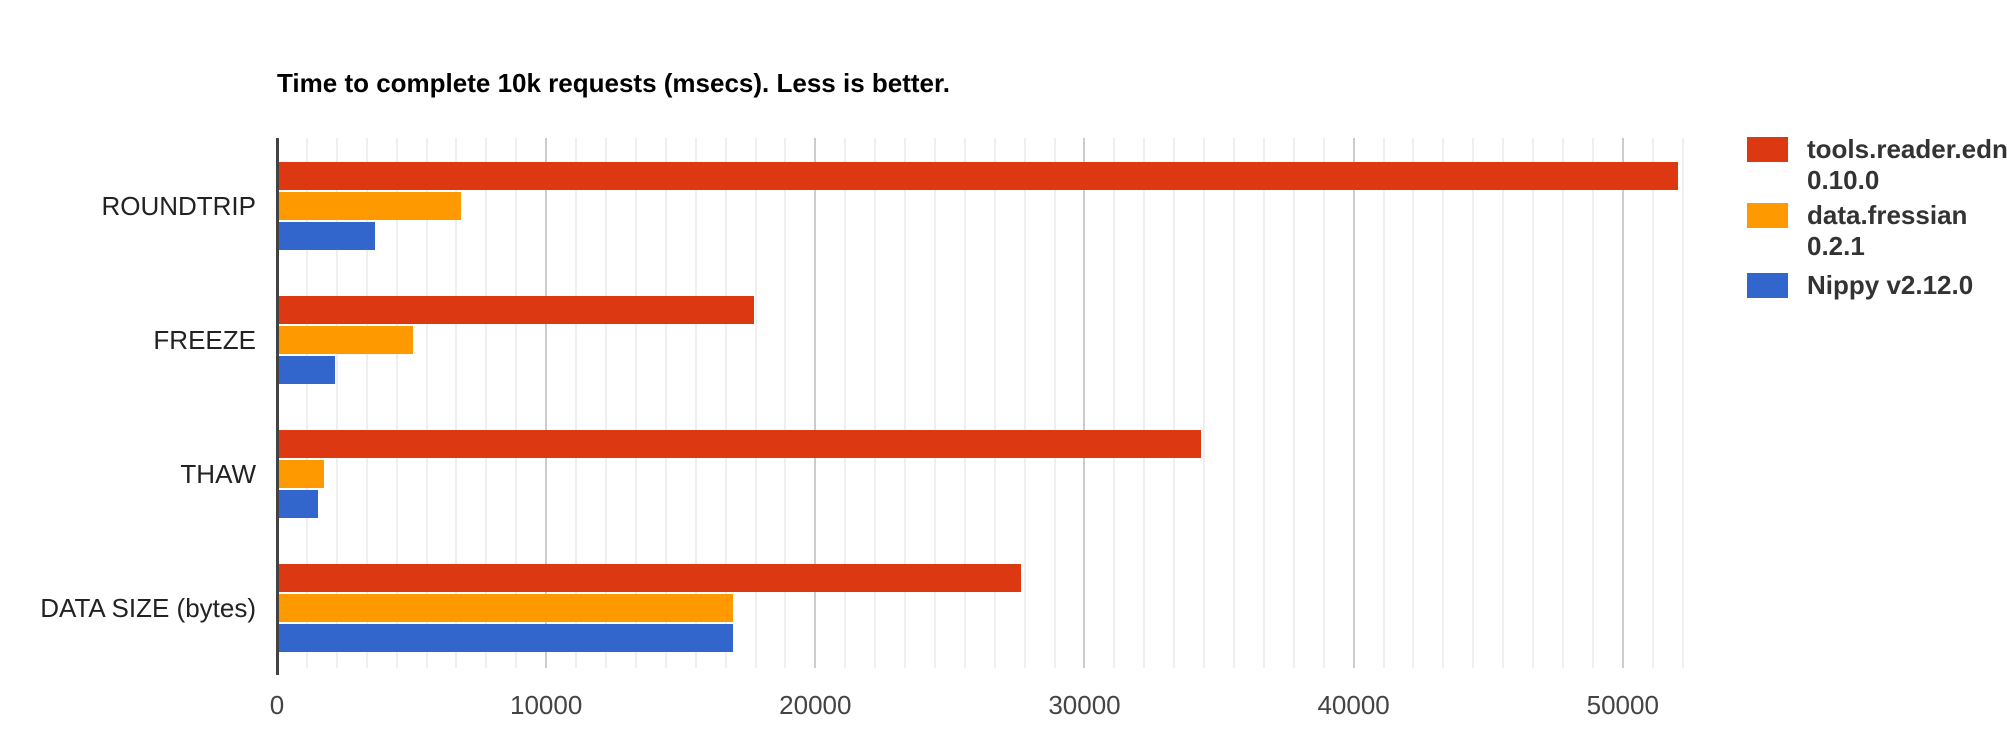 Image resolution: width=2007 pixels, height=754 pixels. I want to click on x-tick-label-20000: 20000, so click(815, 705).